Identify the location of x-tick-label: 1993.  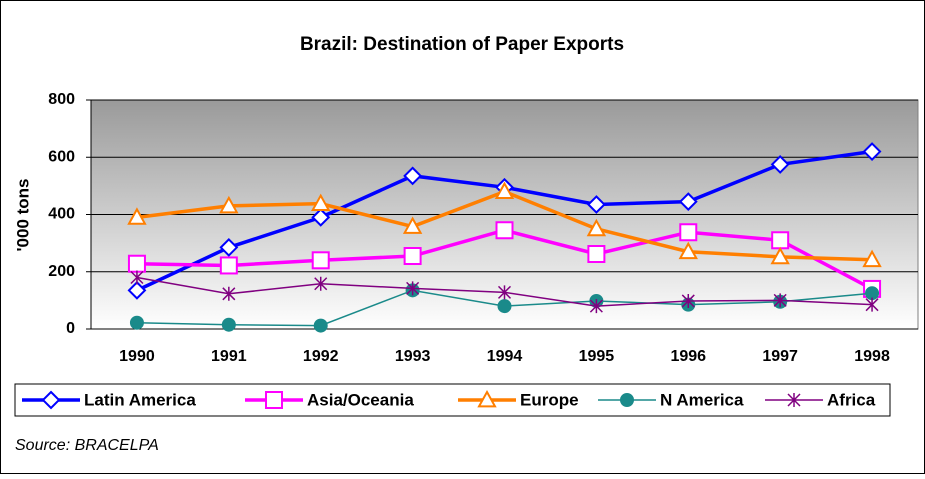
(413, 356).